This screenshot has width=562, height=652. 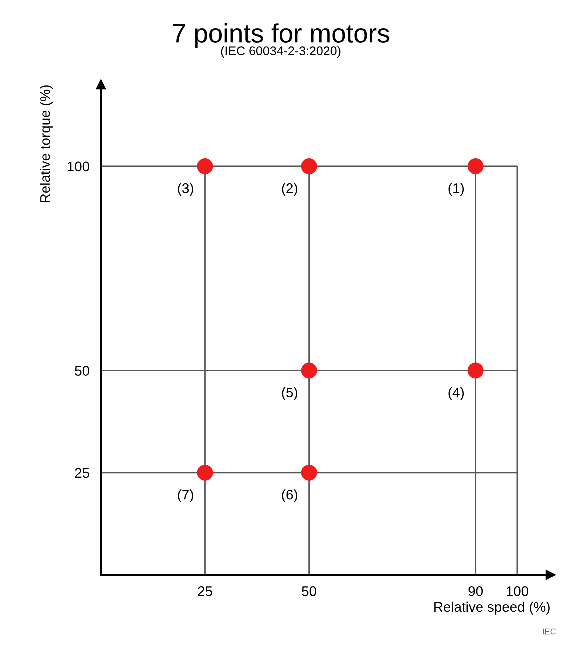 What do you see at coordinates (309, 591) in the screenshot?
I see `x-tick-label: 50` at bounding box center [309, 591].